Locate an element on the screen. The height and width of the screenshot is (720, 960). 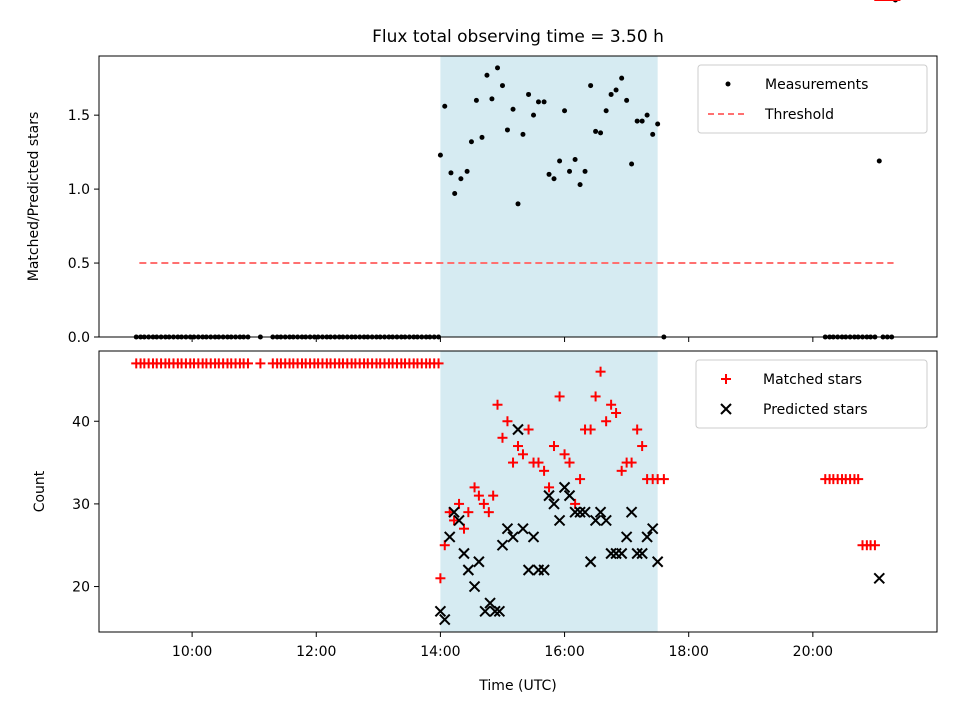
top-y-ticks: 0.0 0.5 1.0 1.5 is located at coordinates (83, 227).